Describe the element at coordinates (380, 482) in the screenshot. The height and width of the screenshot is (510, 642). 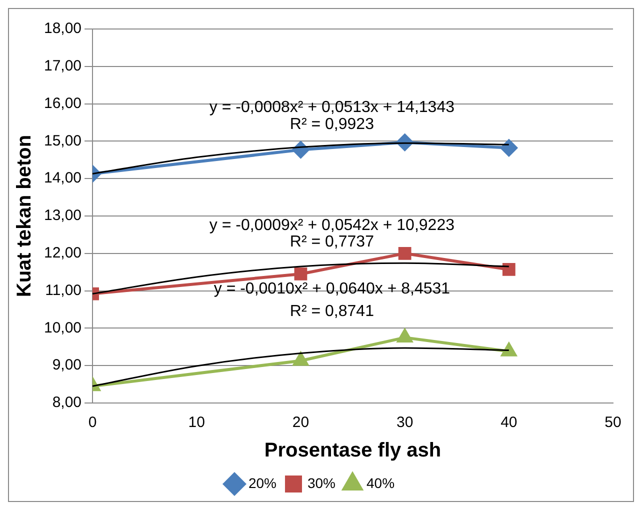
I see `legend-label: 40%` at that location.